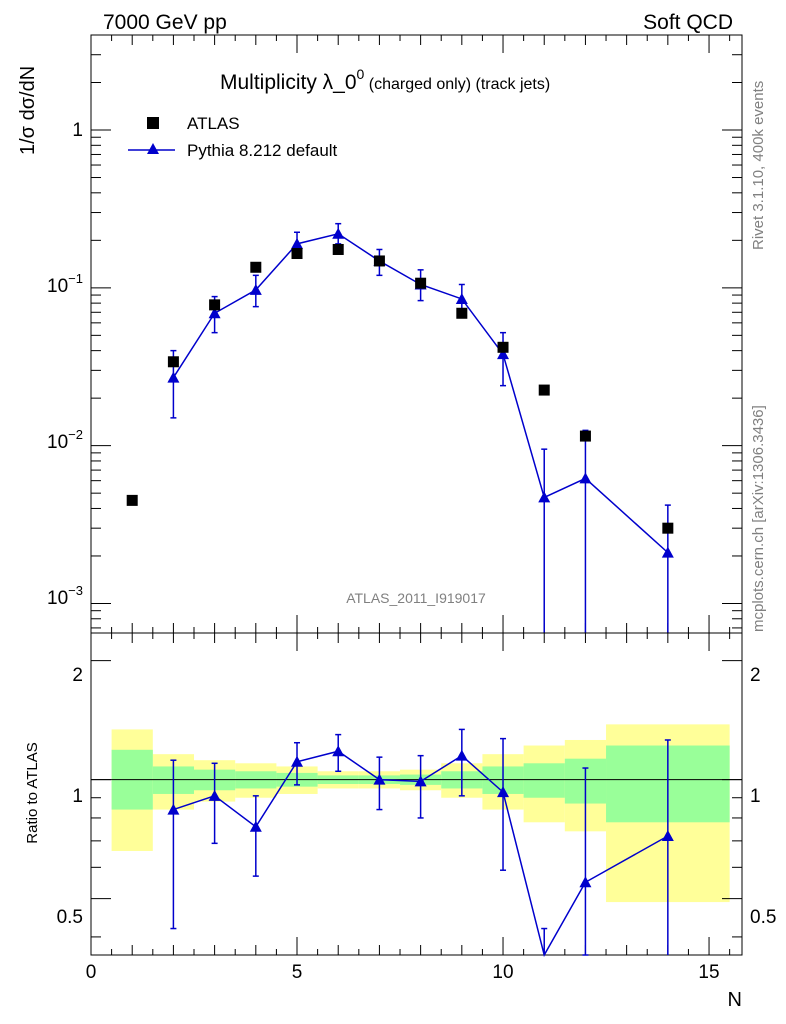 This screenshot has height=1024, width=786. I want to click on lower-series, so click(420, 842).